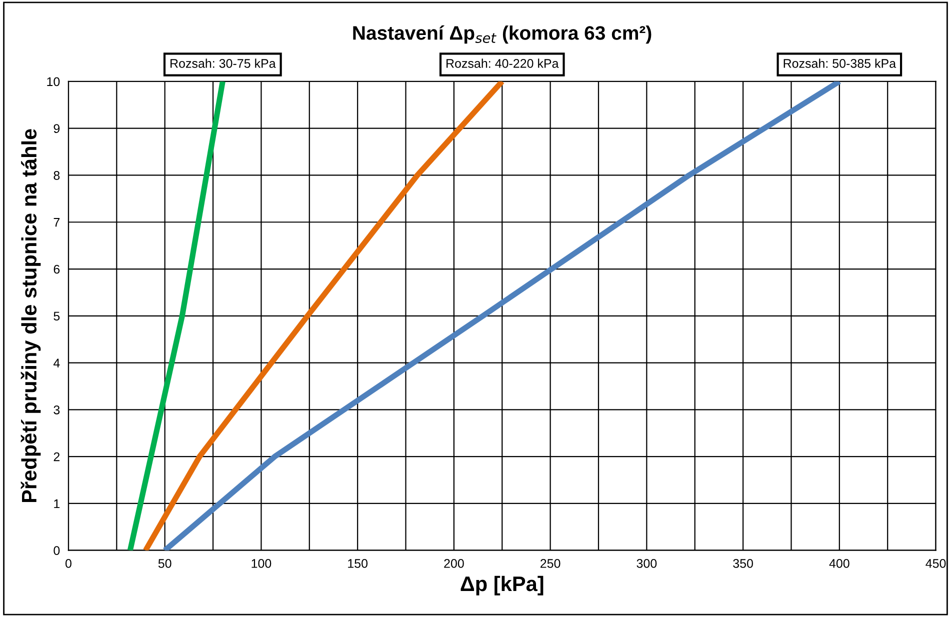 This screenshot has width=951, height=617. Describe the element at coordinates (840, 63) in the screenshot. I see `annotation: Rozsah: 50-385 kPa` at that location.